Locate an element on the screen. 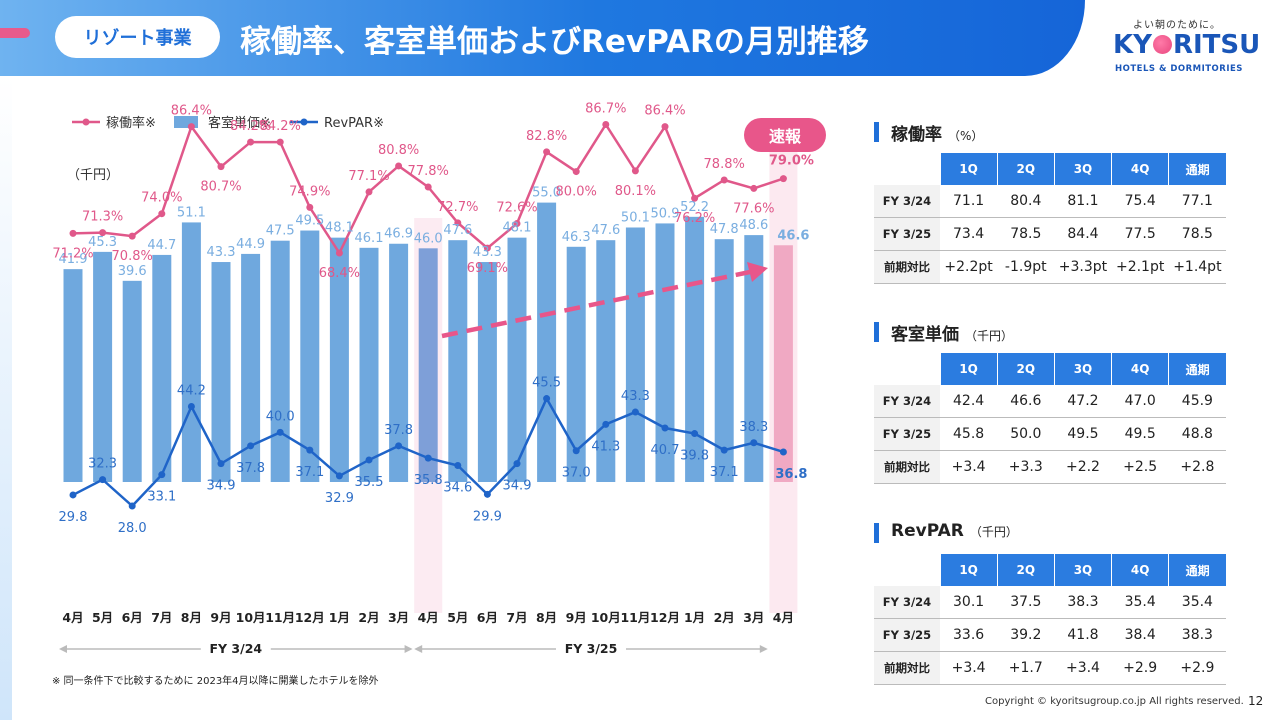 The width and height of the screenshot is (1280, 720). occupancy-label: 79.0% is located at coordinates (791, 161).